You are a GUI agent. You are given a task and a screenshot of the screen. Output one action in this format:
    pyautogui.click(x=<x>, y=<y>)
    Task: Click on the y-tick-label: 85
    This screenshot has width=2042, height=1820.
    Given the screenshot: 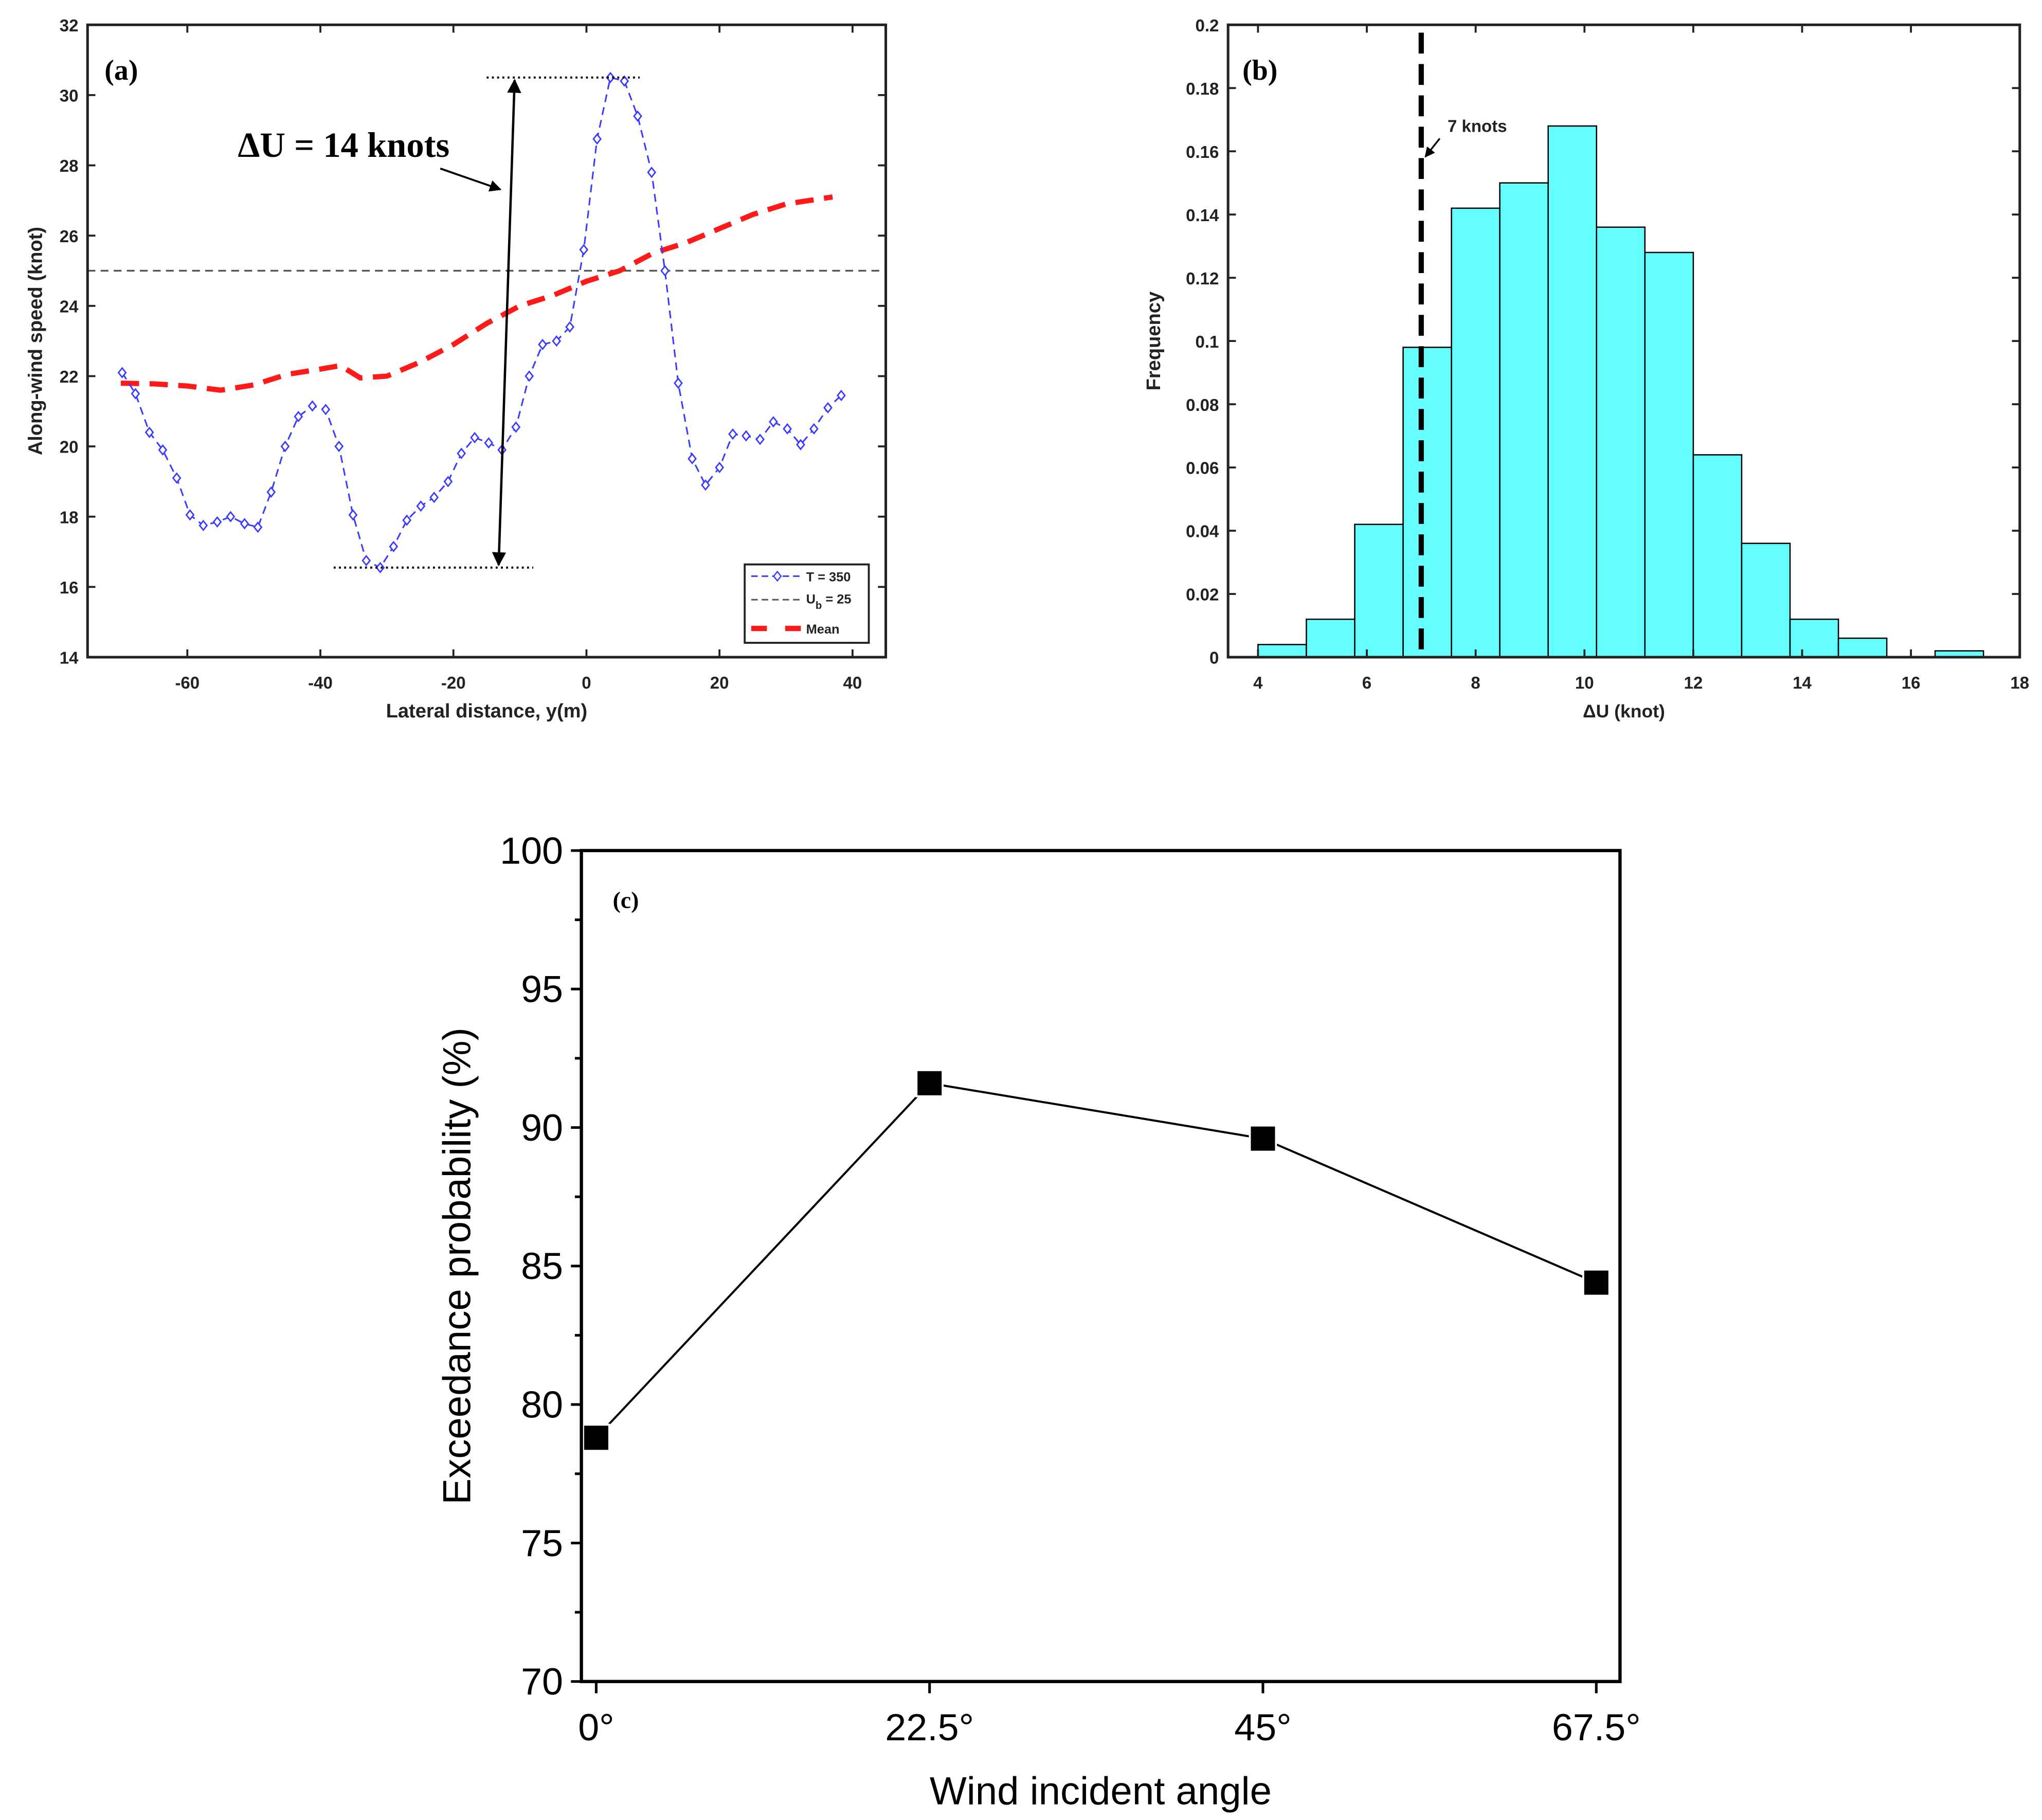 What is the action you would take?
    pyautogui.click(x=542, y=1266)
    